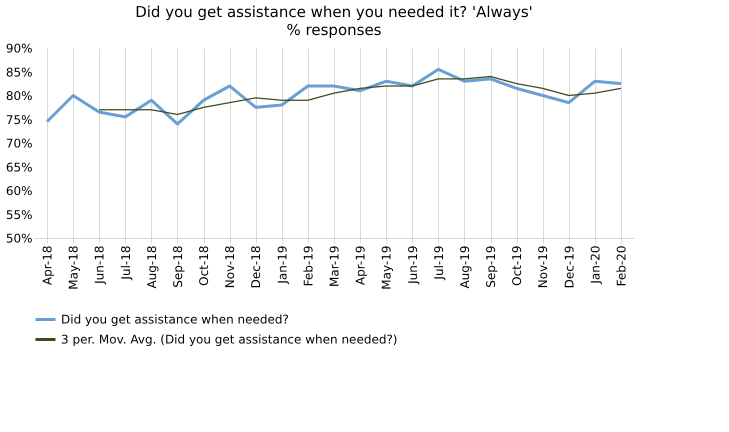  Describe the element at coordinates (204, 266) in the screenshot. I see `x-tick-label: Oct-18` at that location.